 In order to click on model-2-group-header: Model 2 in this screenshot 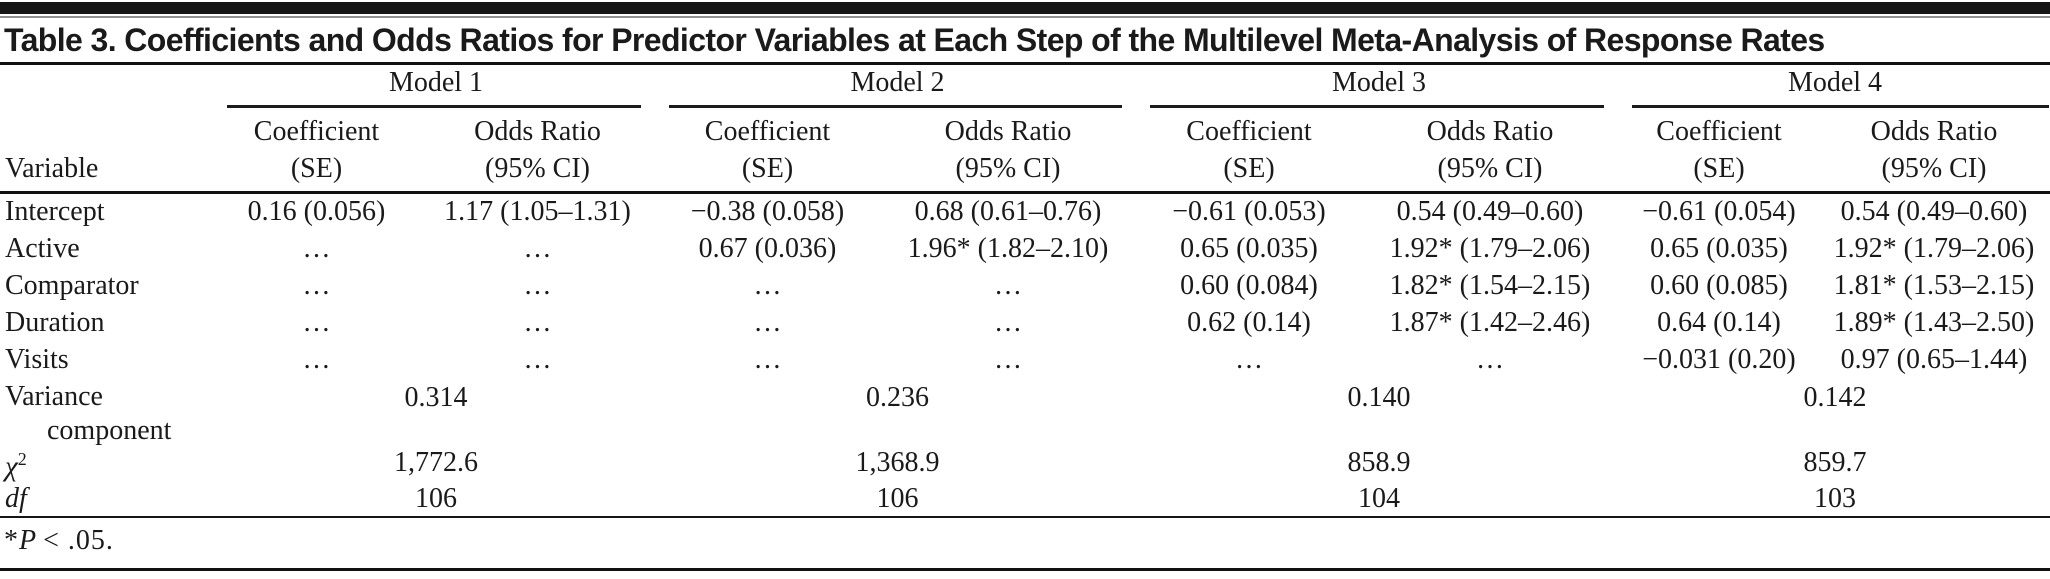, I will do `click(897, 86)`.